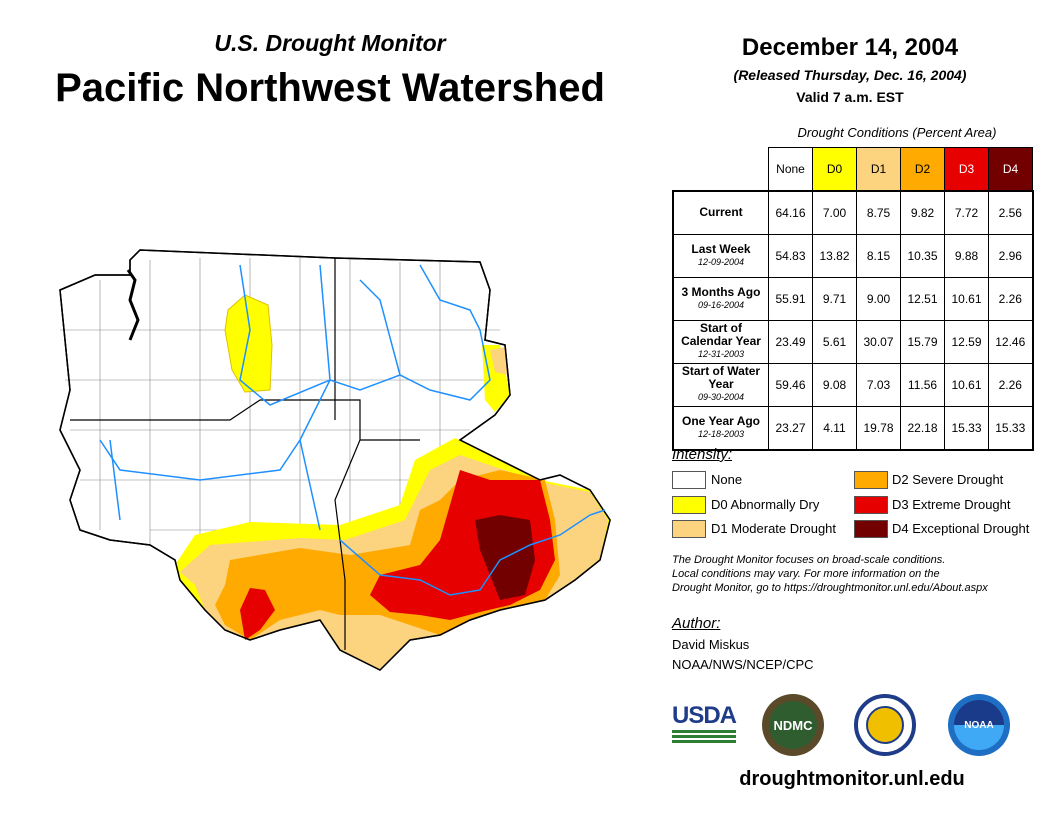  What do you see at coordinates (774, 528) in the screenshot?
I see `legend-label: D1 Moderate Drought` at bounding box center [774, 528].